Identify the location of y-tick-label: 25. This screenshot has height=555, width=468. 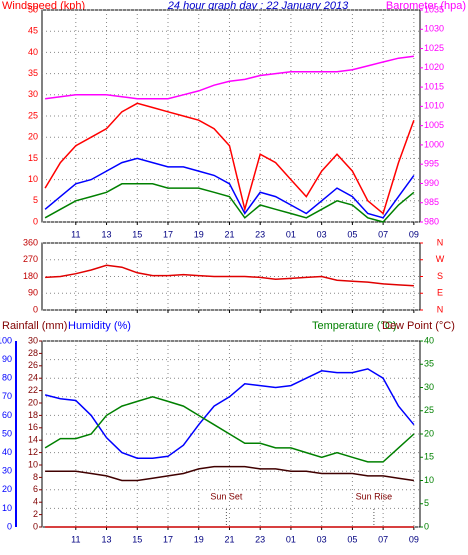
(33, 115).